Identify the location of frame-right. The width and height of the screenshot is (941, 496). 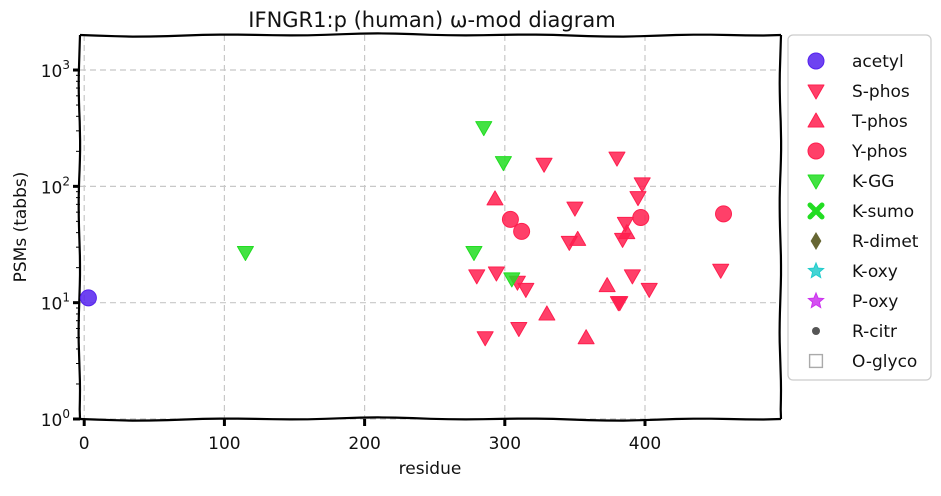
(780, 227).